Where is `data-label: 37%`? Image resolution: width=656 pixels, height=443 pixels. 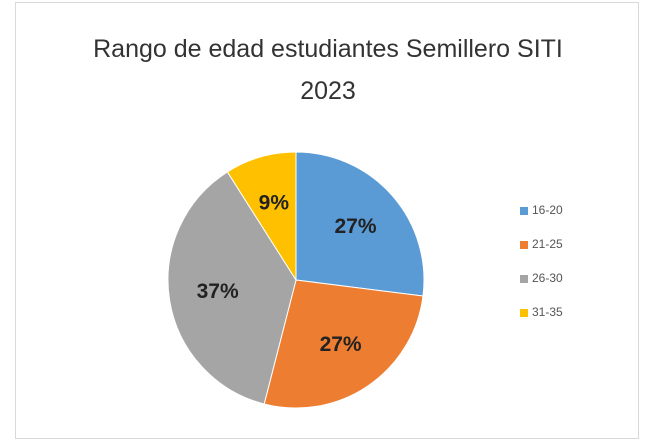 data-label: 37% is located at coordinates (218, 291).